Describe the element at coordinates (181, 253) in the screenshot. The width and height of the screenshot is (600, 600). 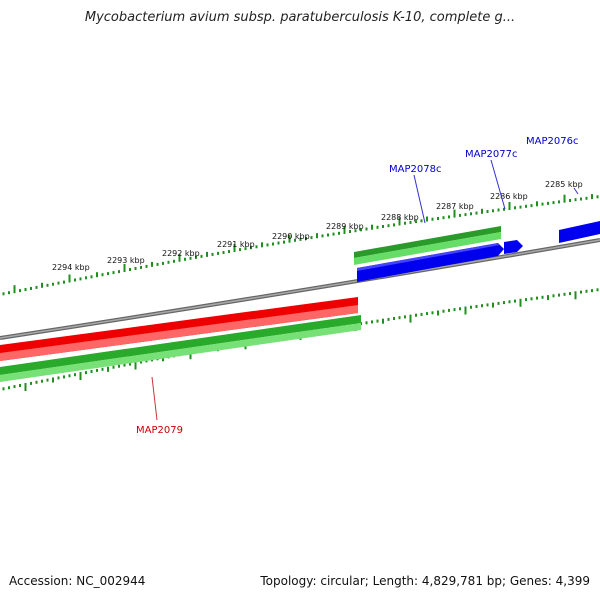
I see `tick-label-2292: 2292 kbp` at that location.